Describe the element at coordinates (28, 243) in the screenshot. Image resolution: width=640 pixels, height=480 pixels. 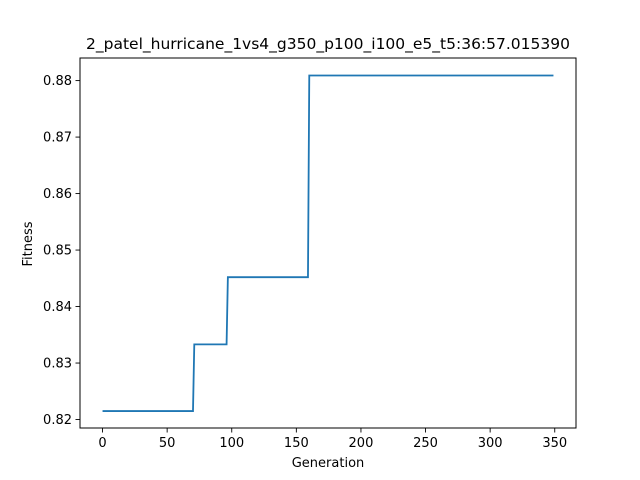
I see `y-axis-label: Fitness` at that location.